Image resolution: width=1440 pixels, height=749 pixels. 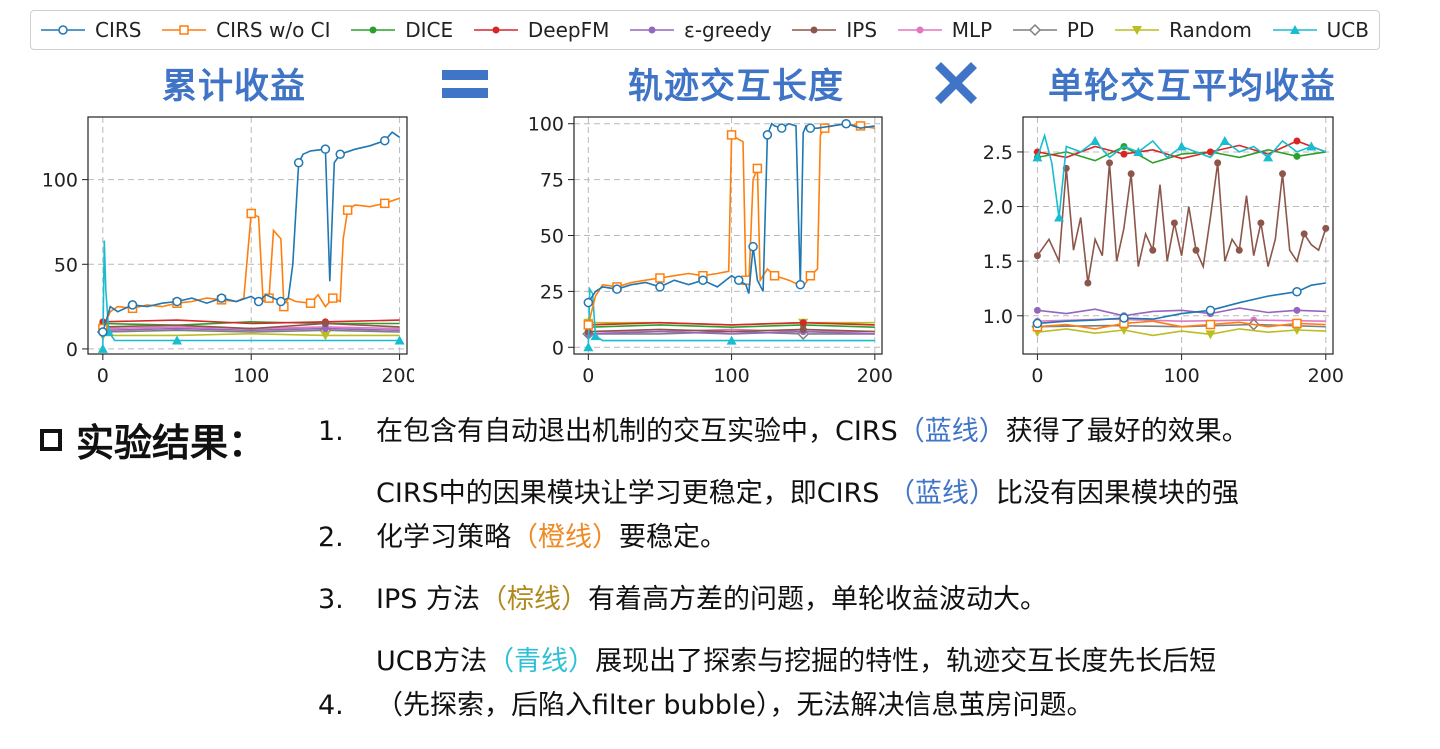 What do you see at coordinates (428, 599) in the screenshot?
I see `result-text-part: IPS 方法` at bounding box center [428, 599].